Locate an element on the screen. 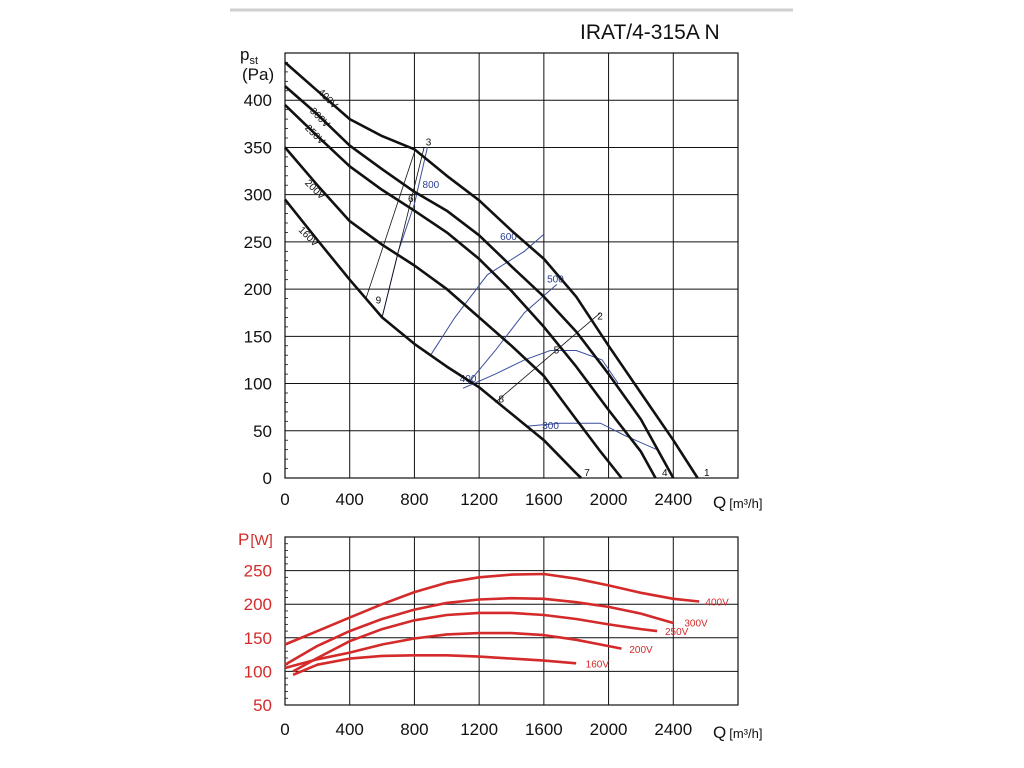  y-axis-label-main: p is located at coordinates (244, 54).